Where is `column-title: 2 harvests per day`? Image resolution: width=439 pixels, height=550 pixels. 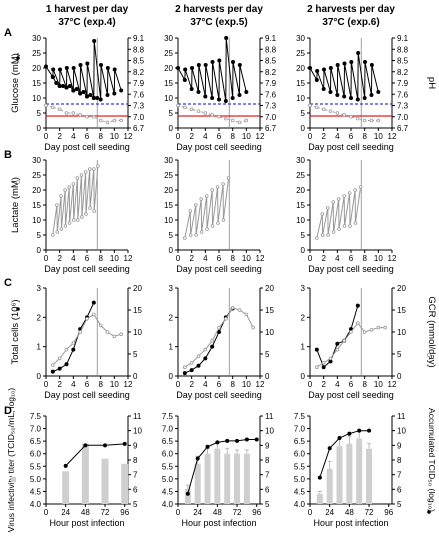
column-title: 2 harvests per day is located at coordinates (219, 9).